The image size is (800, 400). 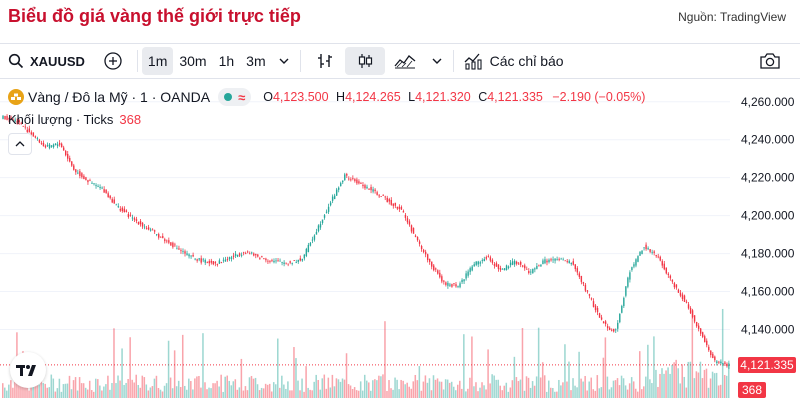 I want to click on interval-1h-button: 1h, so click(x=226, y=61).